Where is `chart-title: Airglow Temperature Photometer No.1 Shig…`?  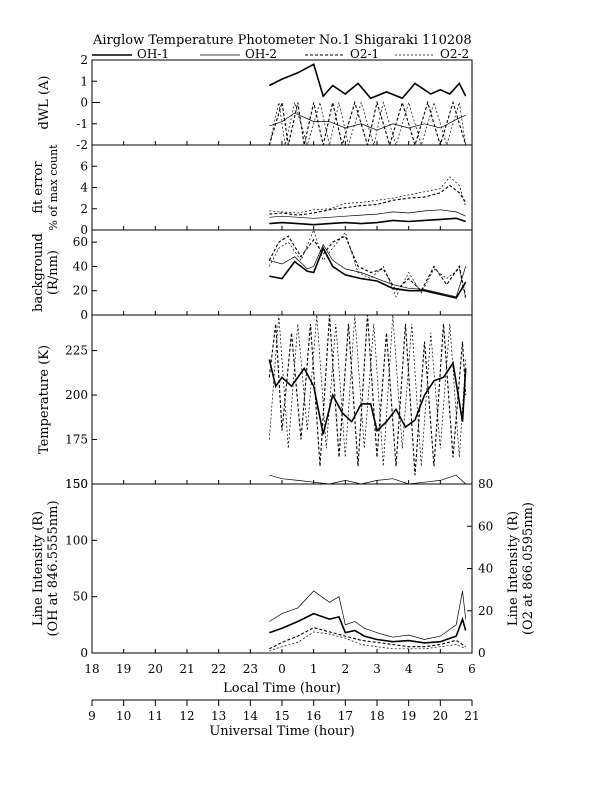 chart-title: Airglow Temperature Photometer No.1 Shig… is located at coordinates (282, 40).